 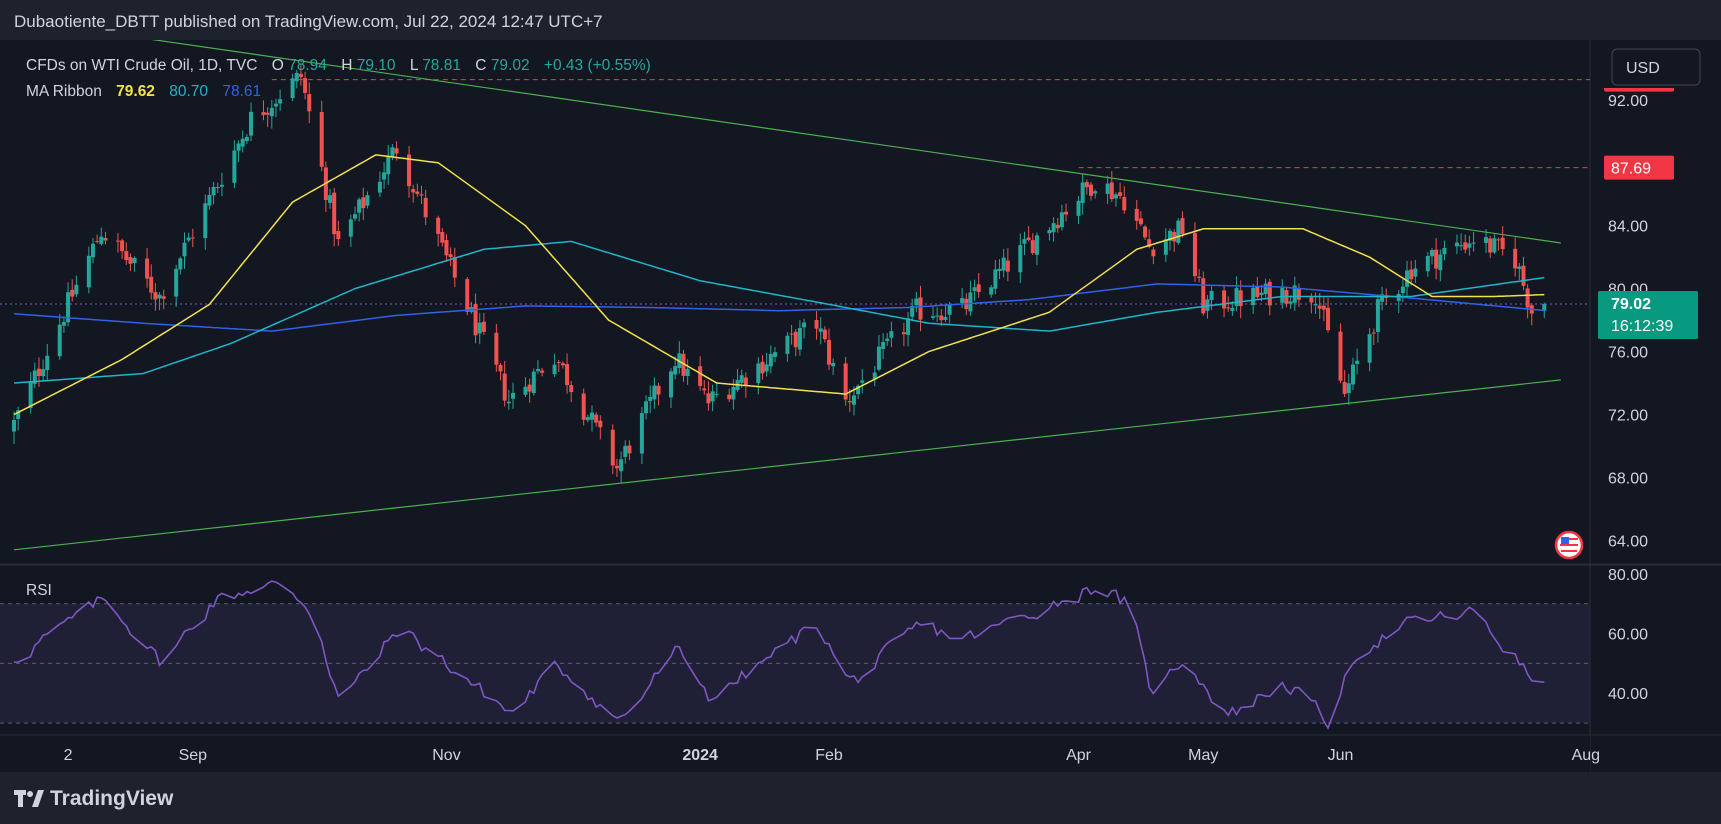 I want to click on time-axis-bg, so click(x=795, y=753).